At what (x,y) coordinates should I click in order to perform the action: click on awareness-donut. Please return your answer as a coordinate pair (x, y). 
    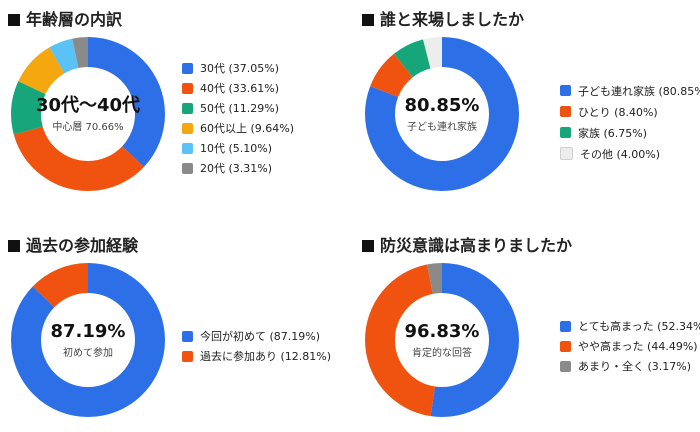
    Looking at the image, I should click on (442, 340).